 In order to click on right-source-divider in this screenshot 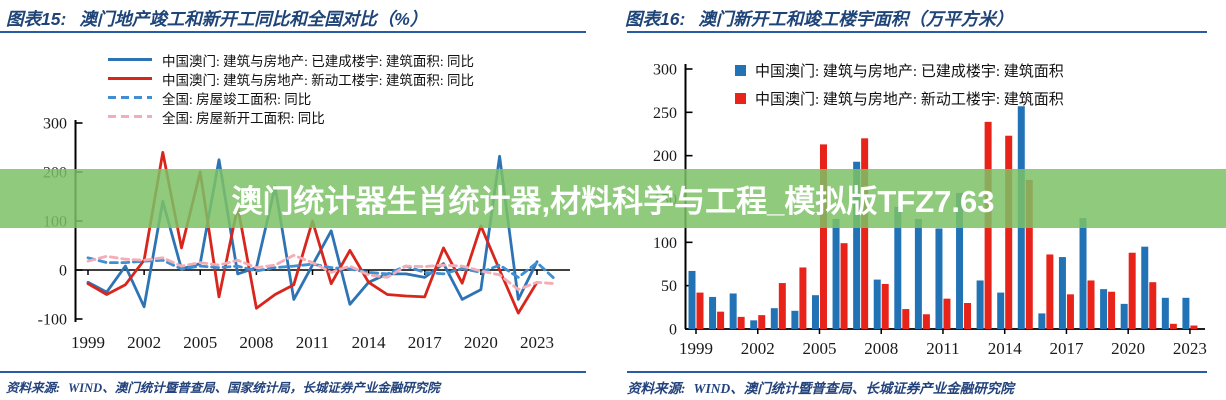, I will do `click(917, 372)`.